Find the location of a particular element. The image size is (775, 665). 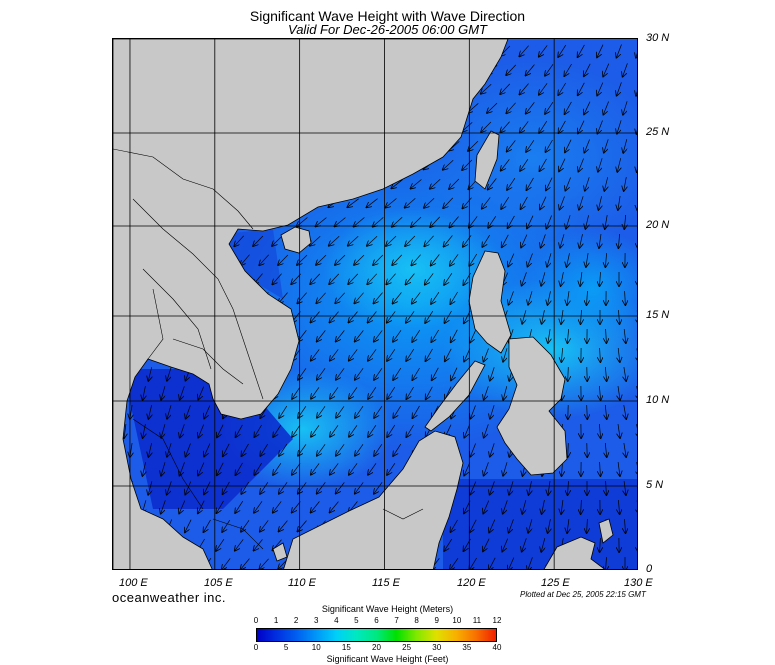

legend-feet-tick: 40 is located at coordinates (497, 647).